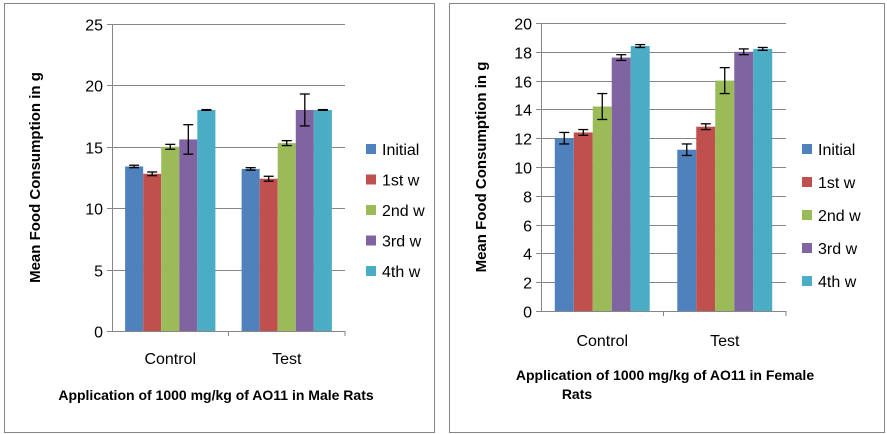 This screenshot has height=434, width=887. Describe the element at coordinates (98, 272) in the screenshot. I see `y-tick-label: 5` at that location.